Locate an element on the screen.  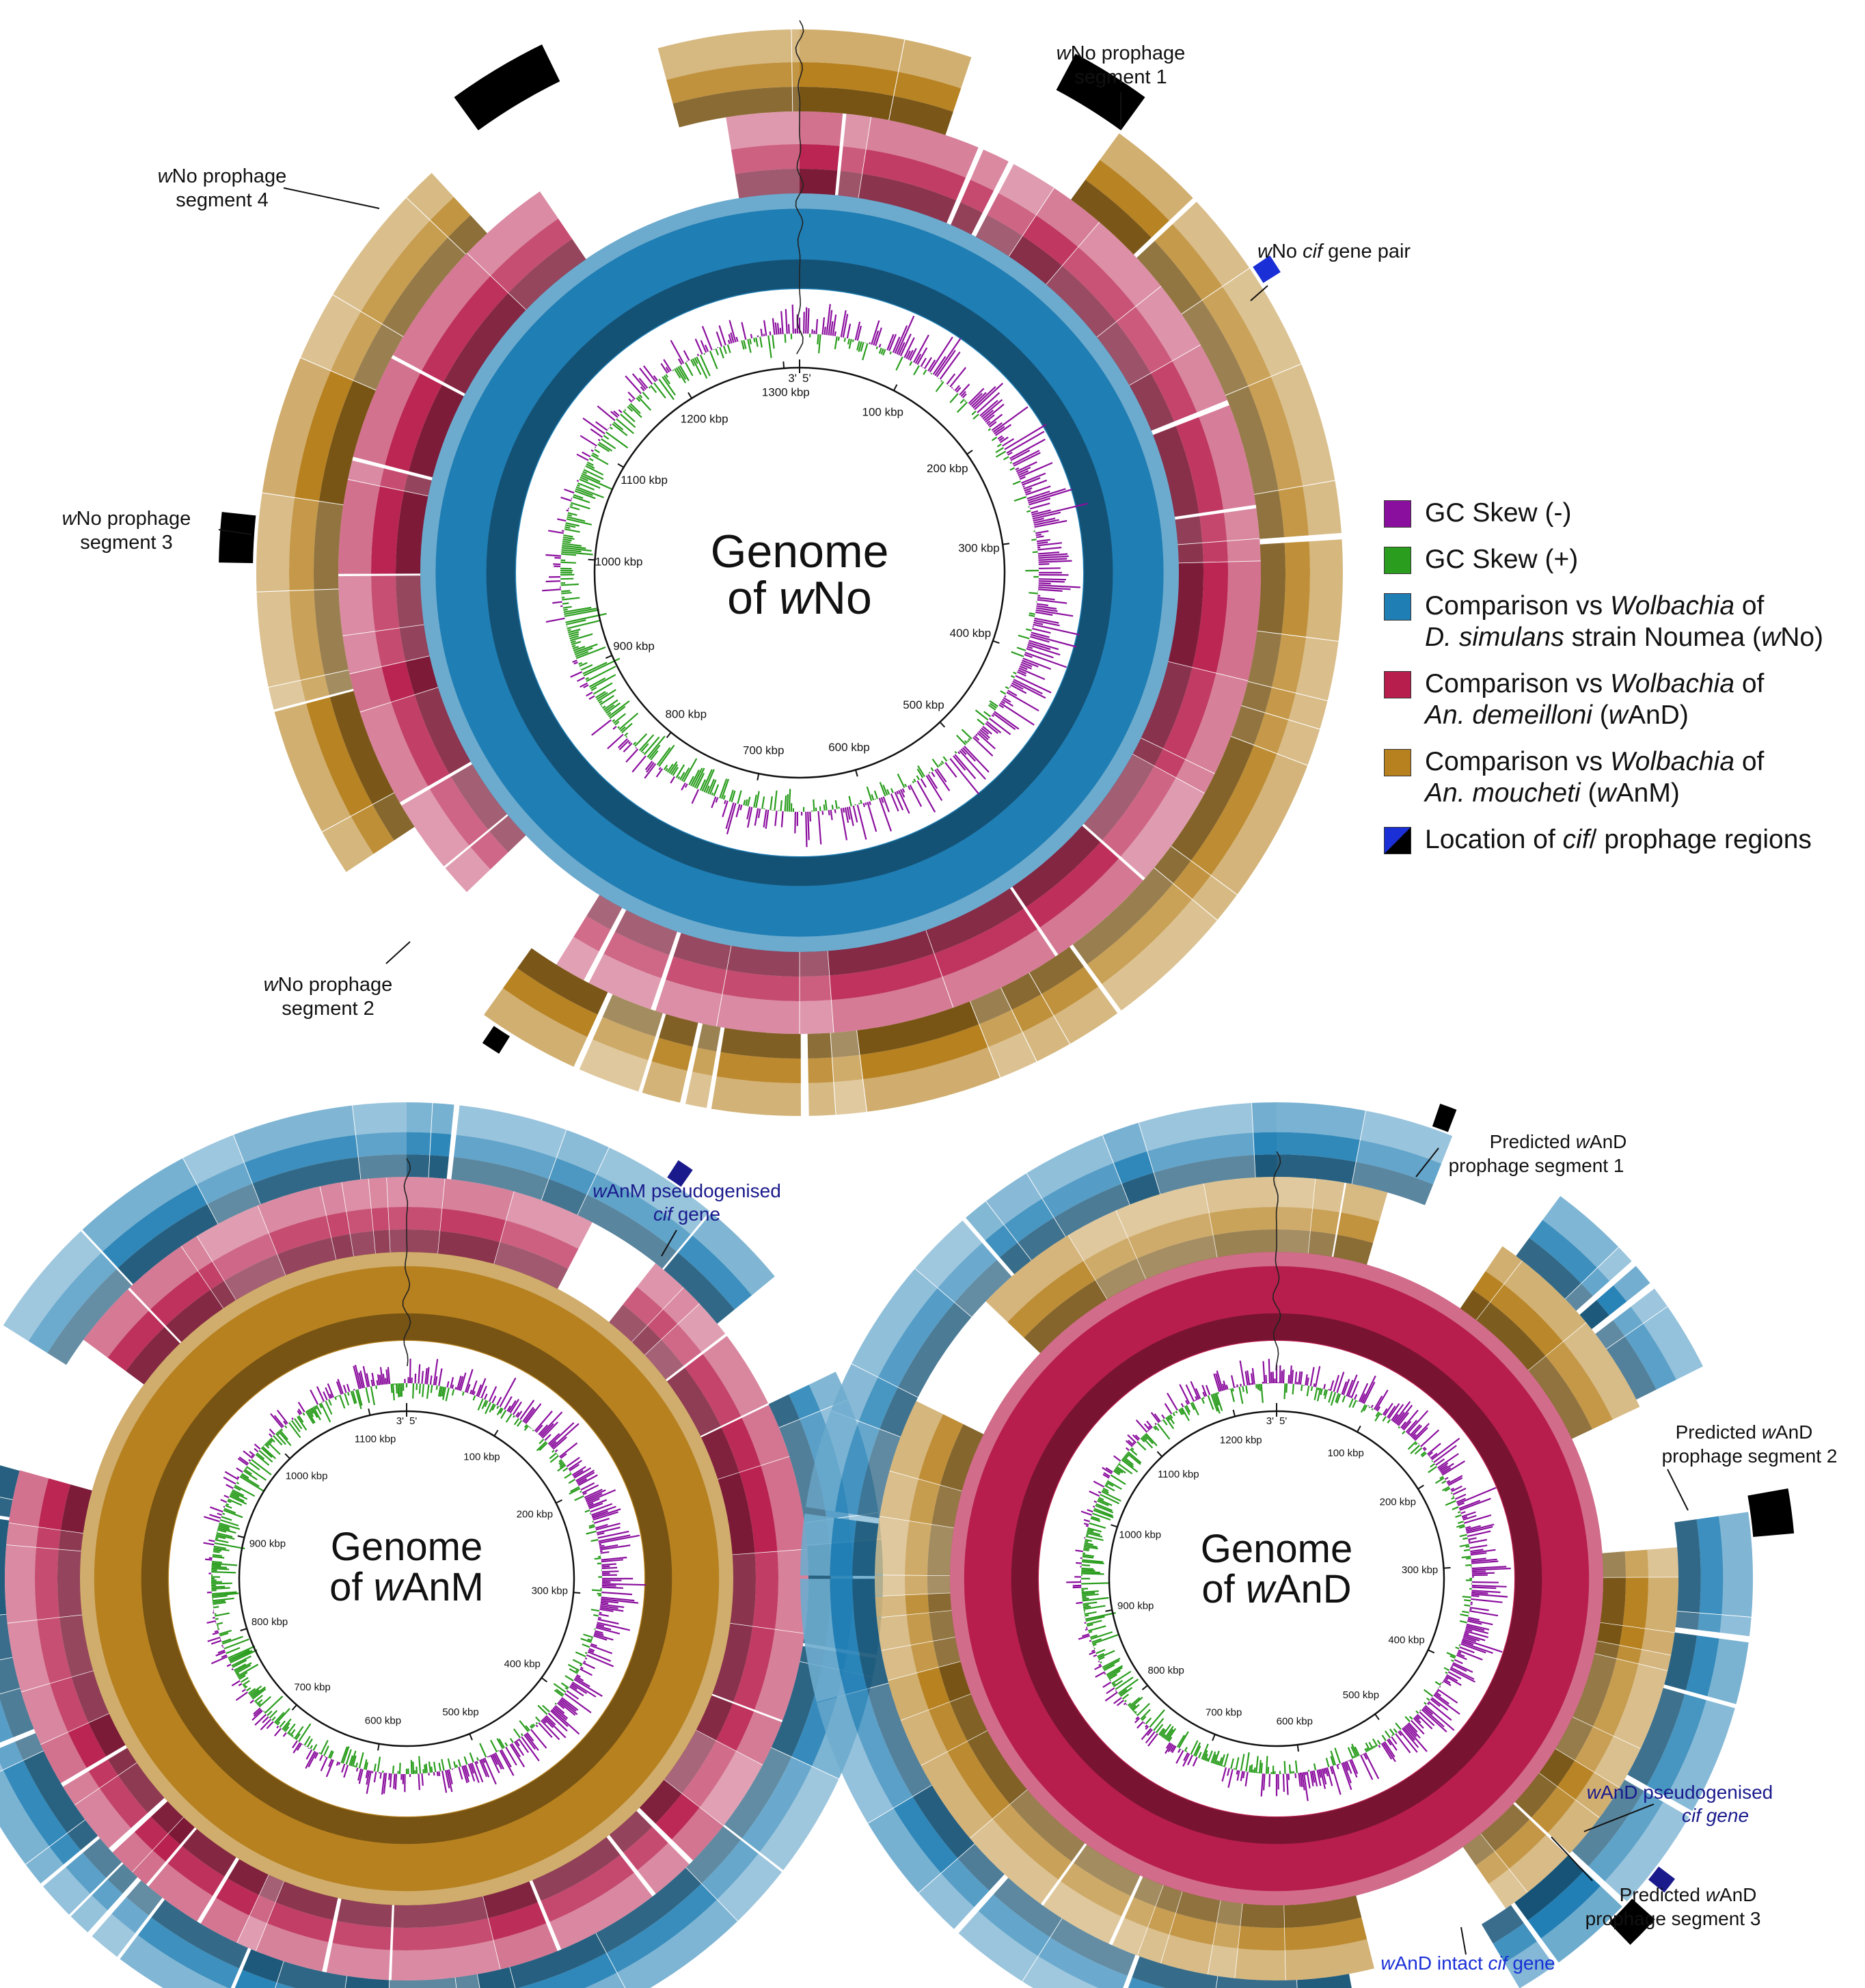
ring-wAnD_crimson is located at coordinates (1277, 1579).